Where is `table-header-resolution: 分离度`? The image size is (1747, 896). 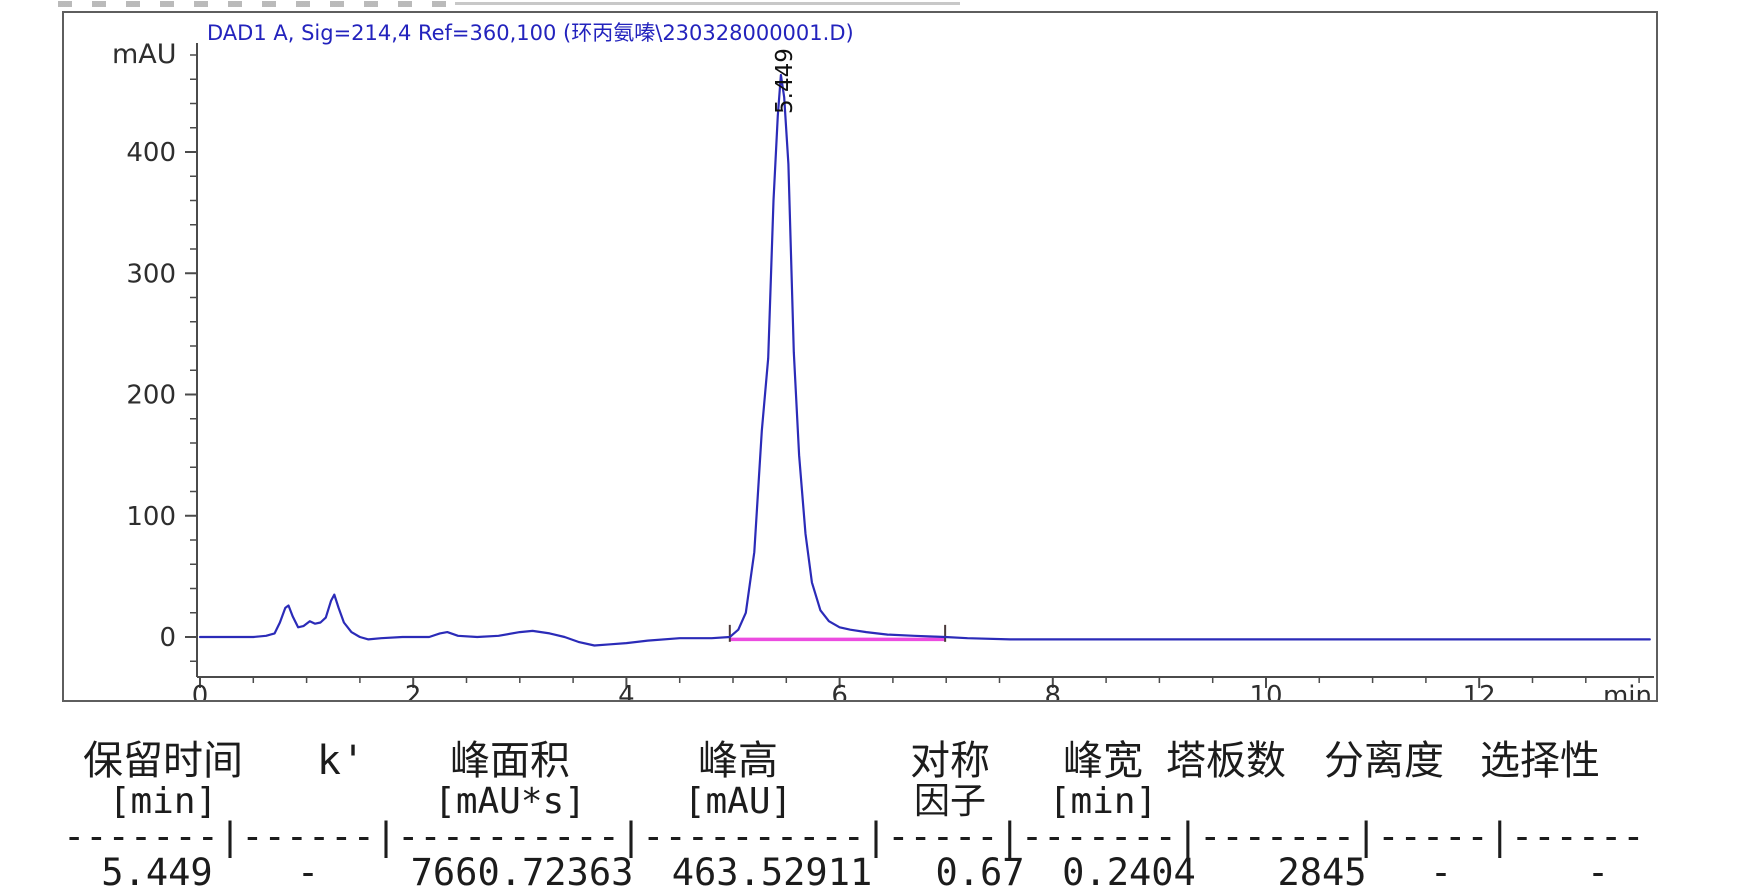
table-header-resolution: 分离度 is located at coordinates (1384, 761).